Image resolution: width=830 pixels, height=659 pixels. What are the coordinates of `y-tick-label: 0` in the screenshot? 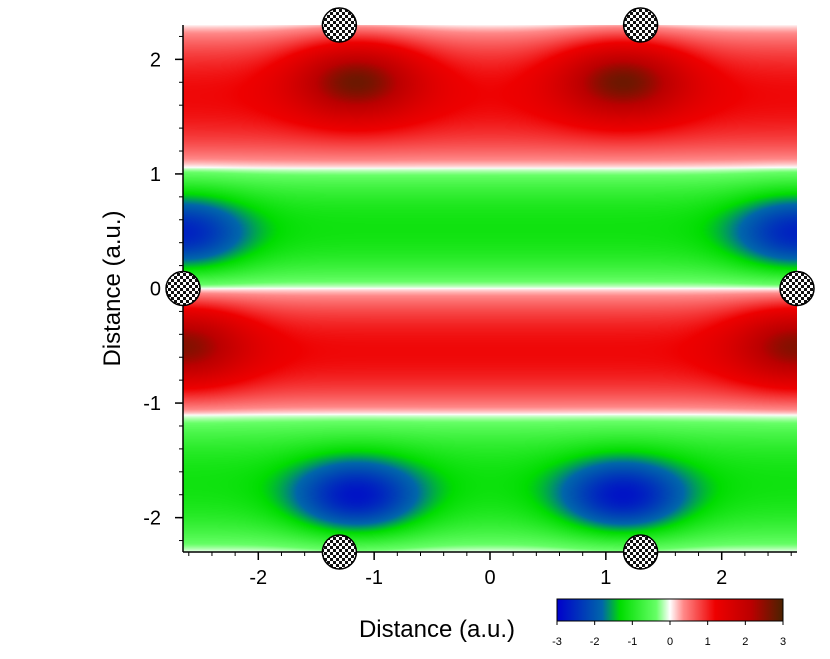 It's located at (155, 290).